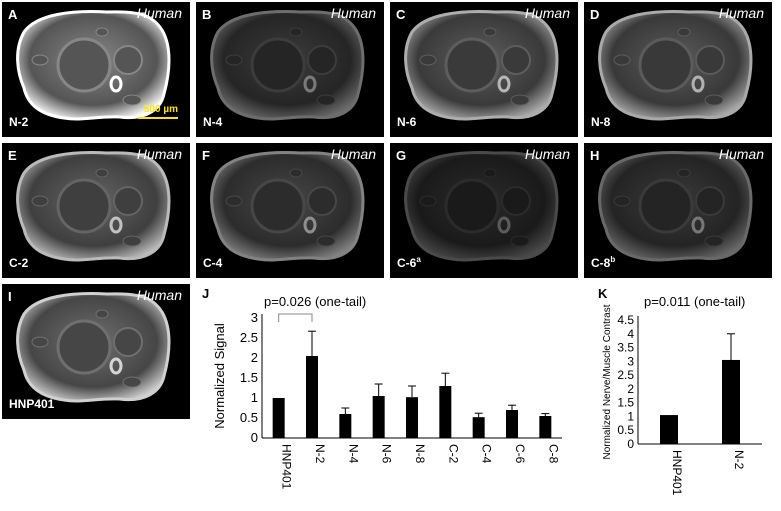 The width and height of the screenshot is (781, 511). I want to click on panel-letter: H, so click(595, 155).